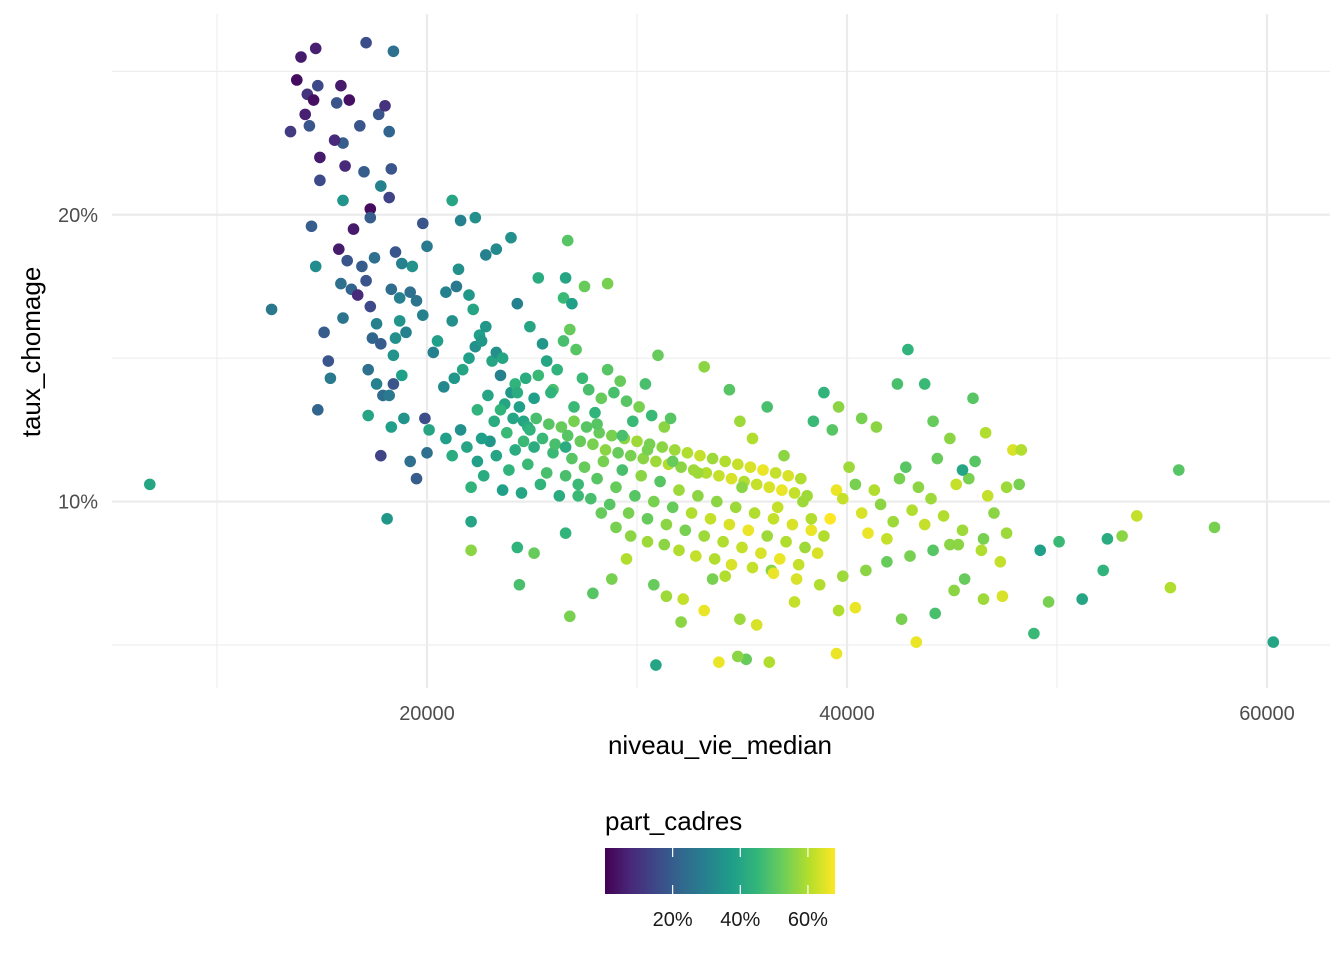 The image size is (1344, 960). Describe the element at coordinates (31, 352) in the screenshot. I see `y-axis-title: taux_chomage` at that location.